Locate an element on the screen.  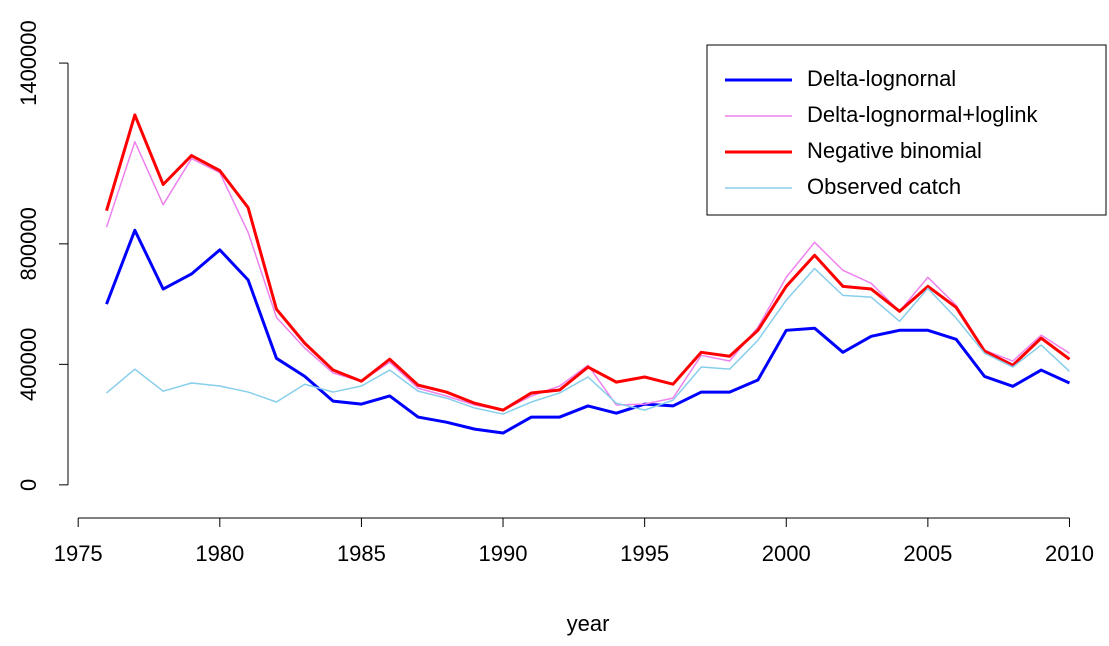
x-tick-label: 1975 is located at coordinates (78, 553).